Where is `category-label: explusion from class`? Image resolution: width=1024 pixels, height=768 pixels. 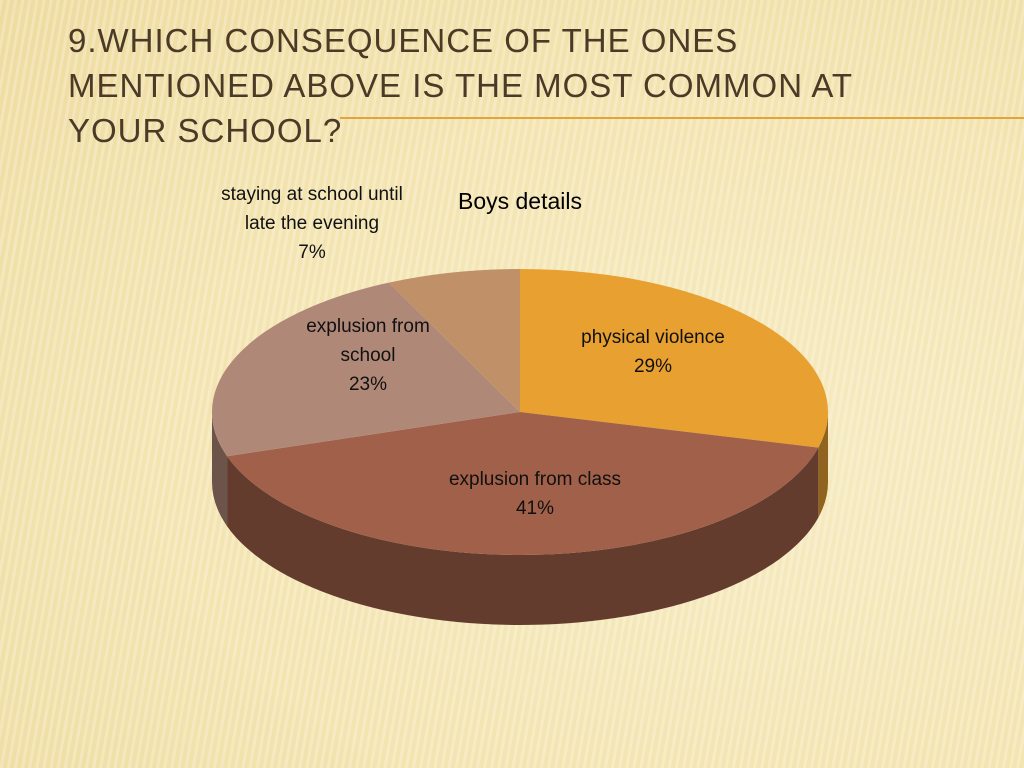
category-label: explusion from class is located at coordinates (535, 479).